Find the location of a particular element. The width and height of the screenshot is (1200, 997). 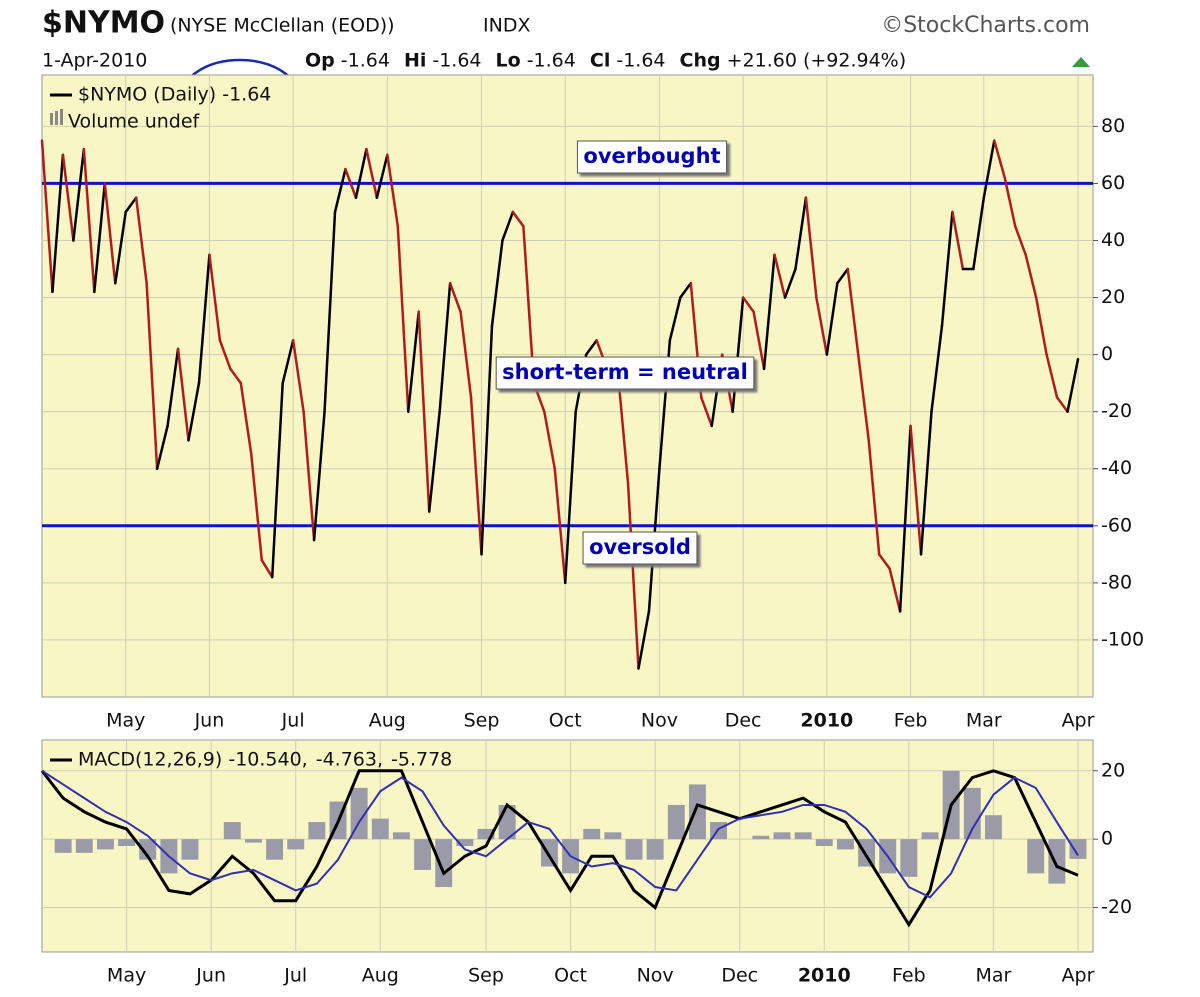

y-tick-label: 60 is located at coordinates (1113, 183).